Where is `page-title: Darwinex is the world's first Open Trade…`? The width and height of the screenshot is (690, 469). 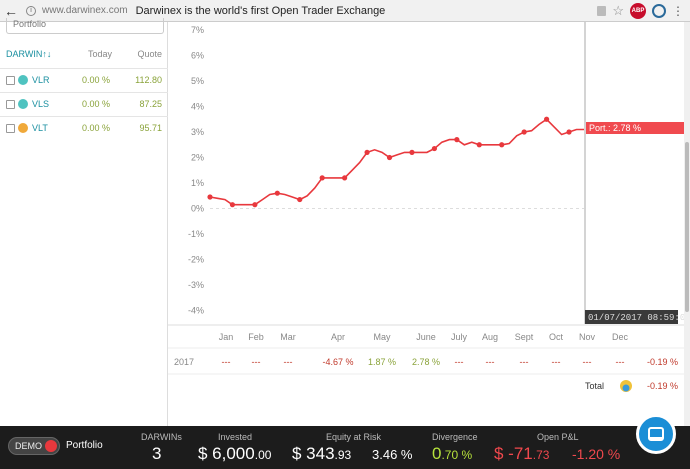
page-title: Darwinex is the world's first Open Trade… is located at coordinates (260, 10).